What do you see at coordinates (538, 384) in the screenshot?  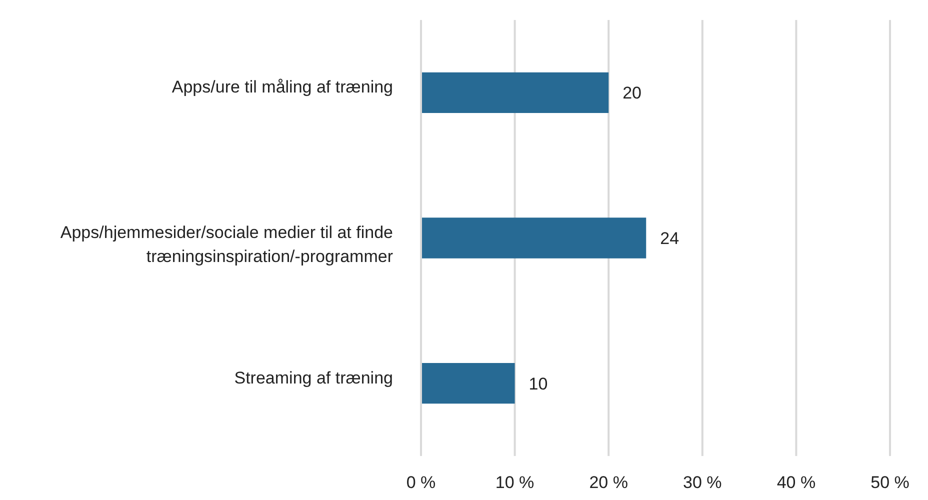 I see `data-label: 10` at bounding box center [538, 384].